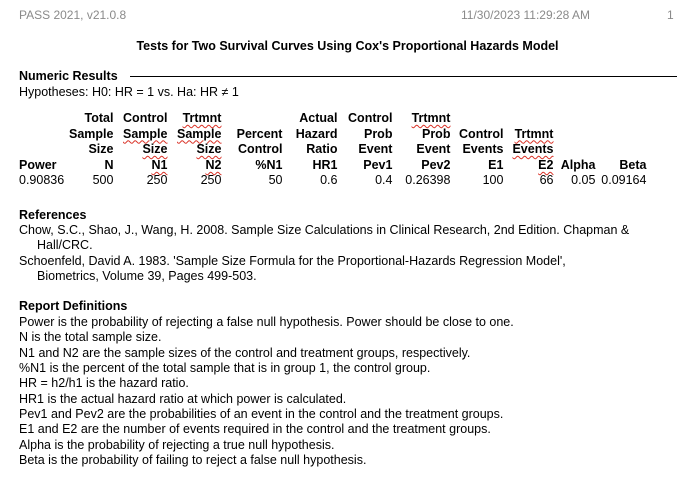  What do you see at coordinates (275, 180) in the screenshot?
I see `table-cell: 50` at bounding box center [275, 180].